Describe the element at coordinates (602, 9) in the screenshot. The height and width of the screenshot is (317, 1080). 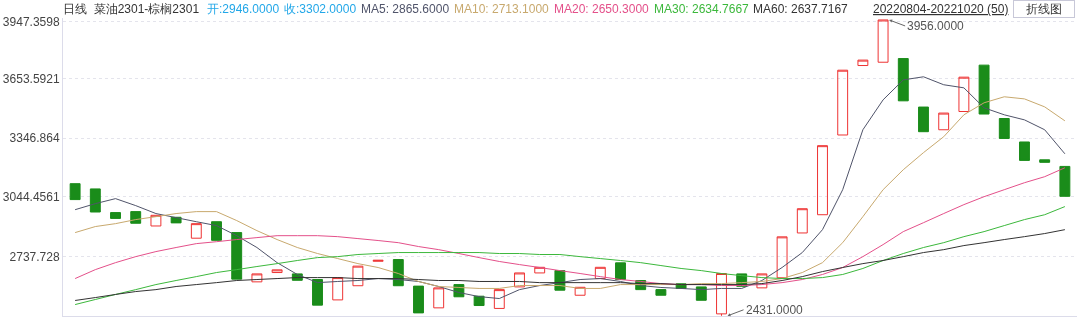
I see `text: MA20: 2650.3000` at that location.